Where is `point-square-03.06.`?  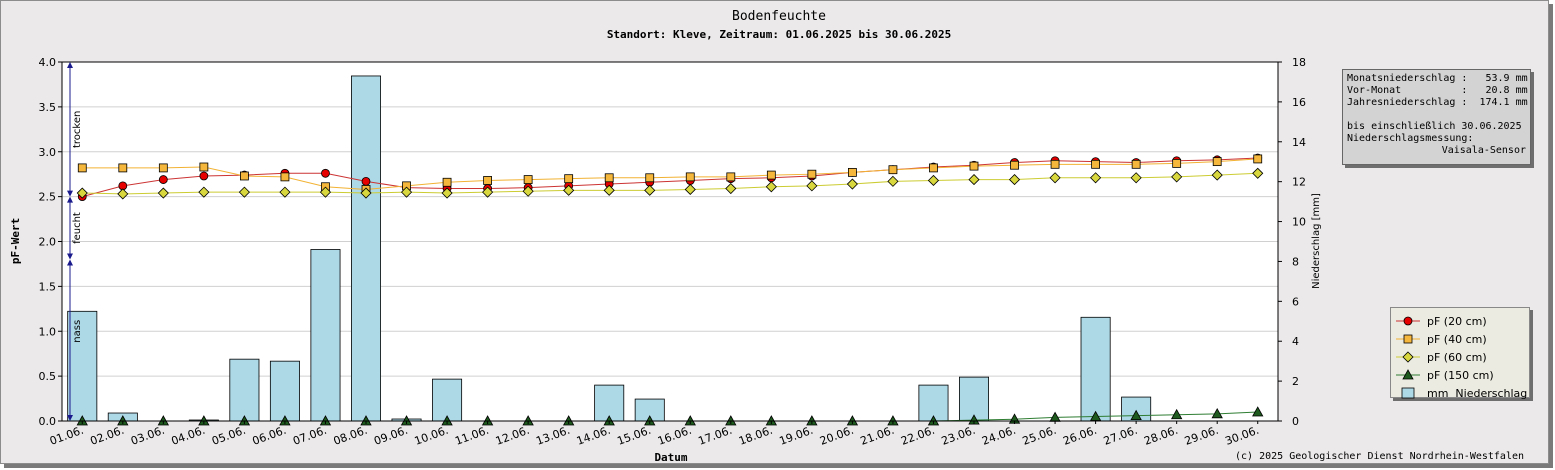 point-square-03.06. is located at coordinates (163, 168).